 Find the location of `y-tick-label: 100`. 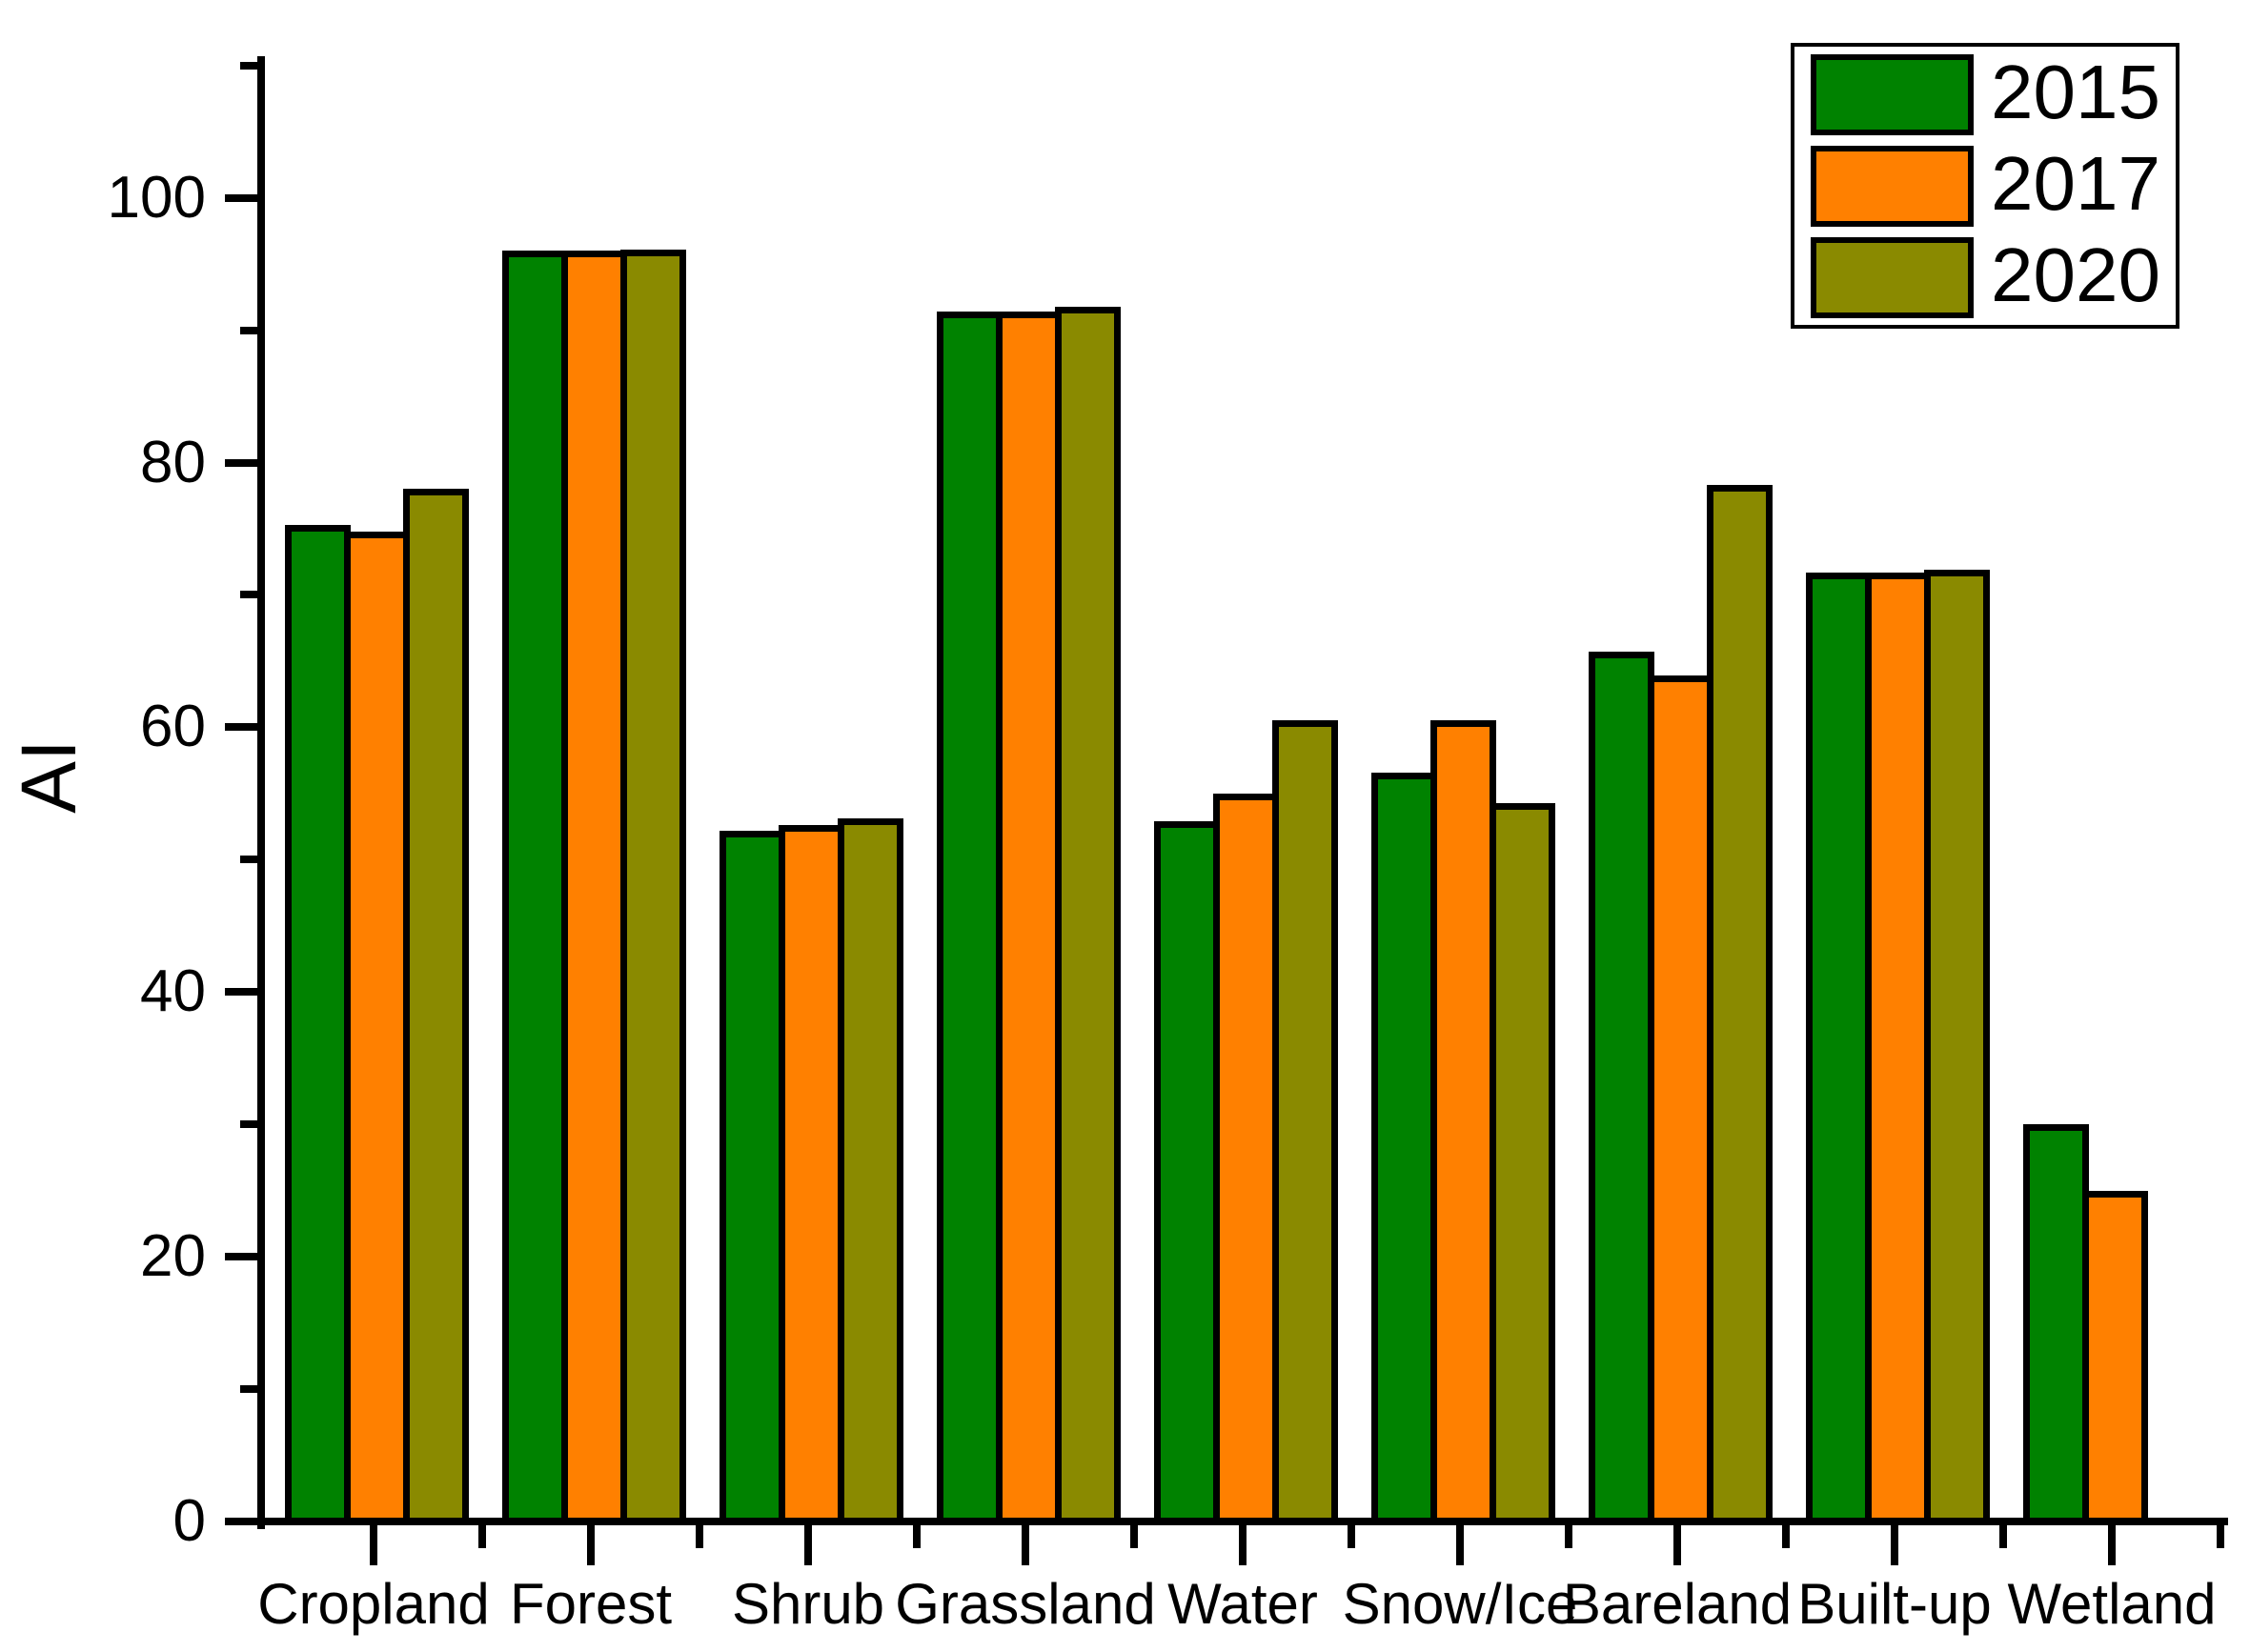

y-tick-label: 100 is located at coordinates (156, 197).